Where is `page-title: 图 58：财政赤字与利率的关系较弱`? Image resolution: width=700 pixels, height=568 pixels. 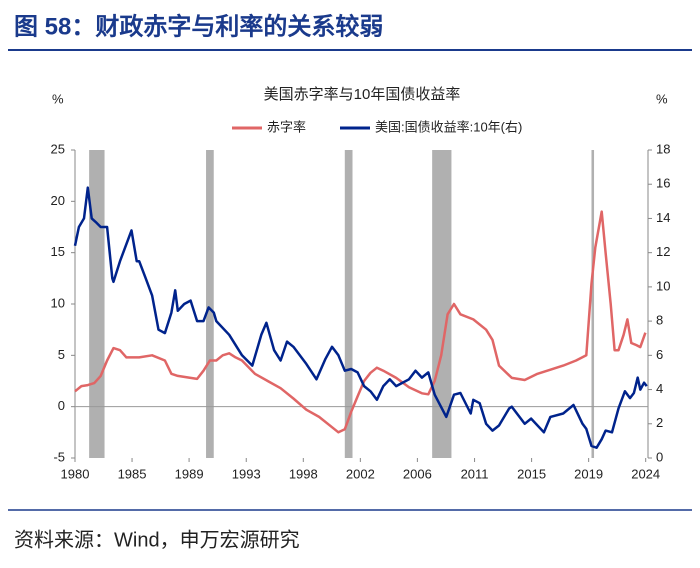
page-title: 图 58：财政赤字与利率的关系较弱 is located at coordinates (198, 26).